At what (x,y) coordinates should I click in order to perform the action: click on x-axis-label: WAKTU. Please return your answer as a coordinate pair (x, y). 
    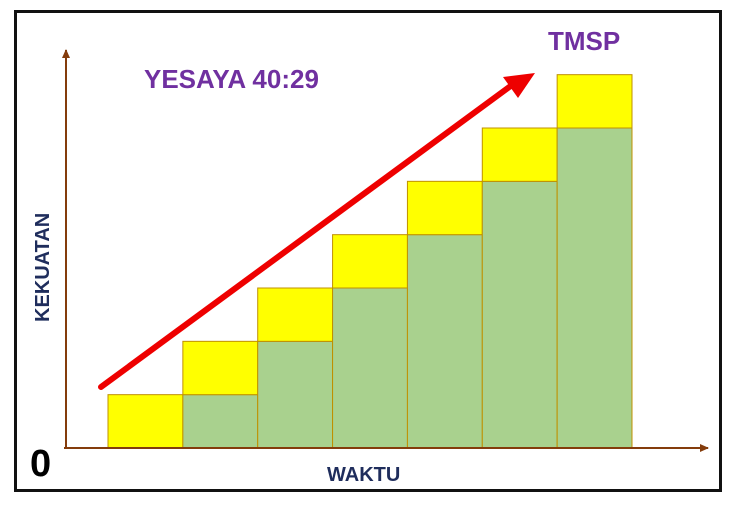
    Looking at the image, I should click on (363, 475).